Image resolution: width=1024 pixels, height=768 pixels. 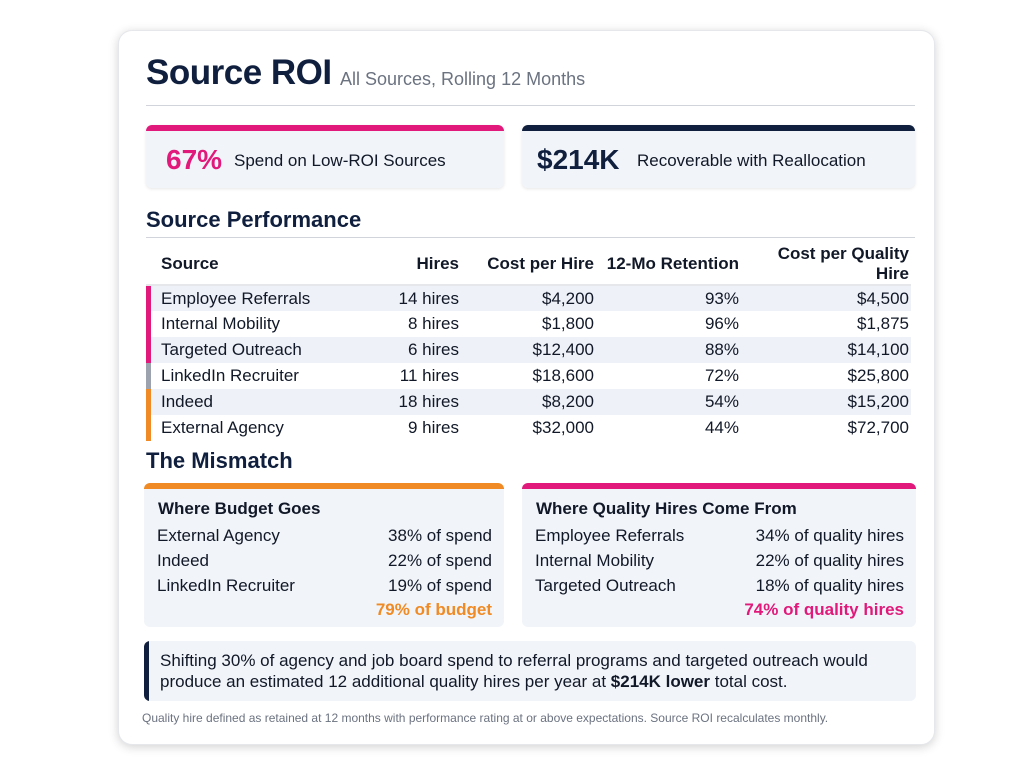 I want to click on cell-source: Targeted Outreach, so click(x=258, y=350).